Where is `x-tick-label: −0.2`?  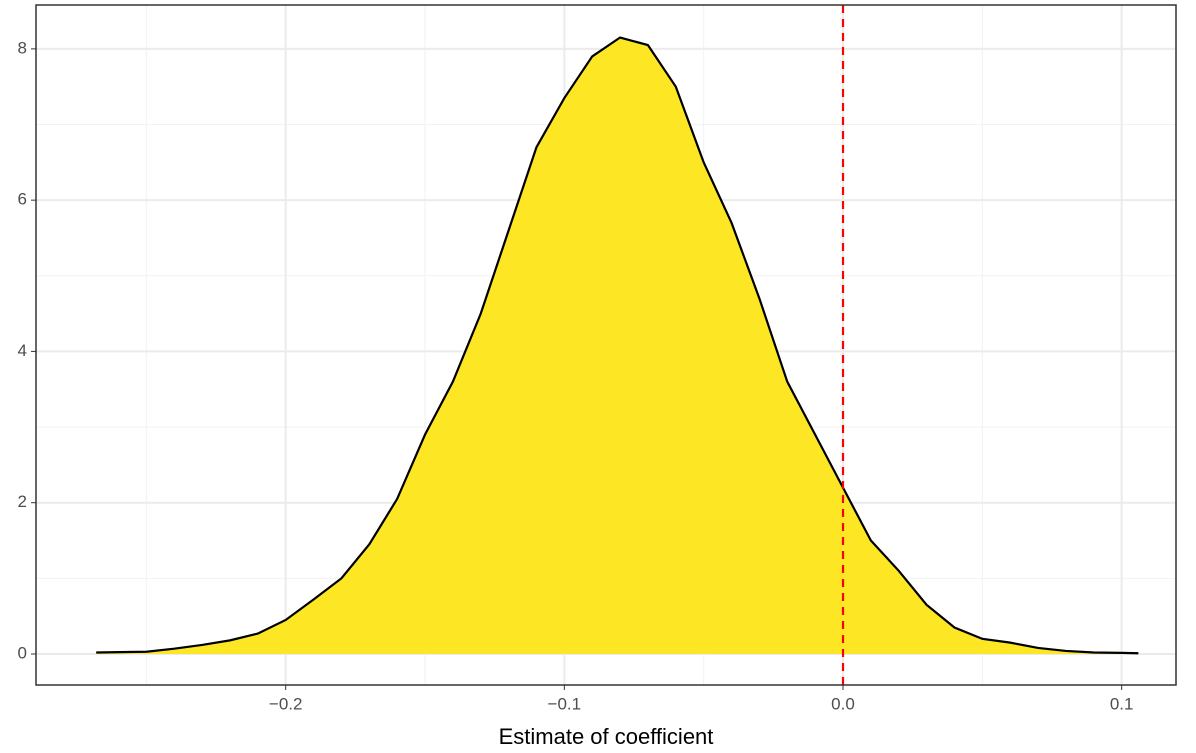 x-tick-label: −0.2 is located at coordinates (286, 703).